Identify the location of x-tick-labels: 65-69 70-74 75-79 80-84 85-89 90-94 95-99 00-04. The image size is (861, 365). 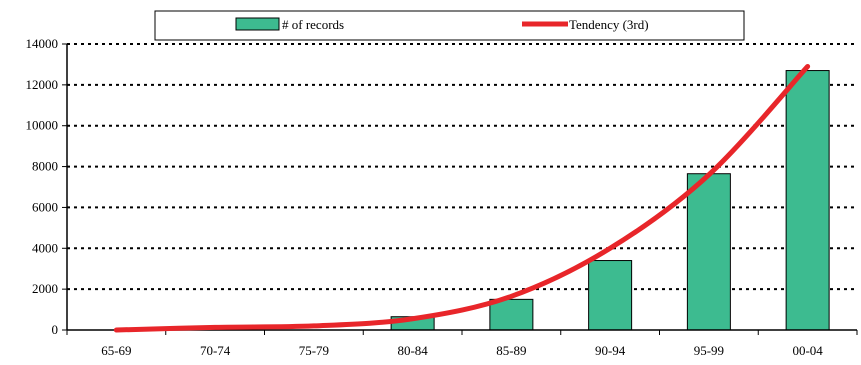
(462, 350).